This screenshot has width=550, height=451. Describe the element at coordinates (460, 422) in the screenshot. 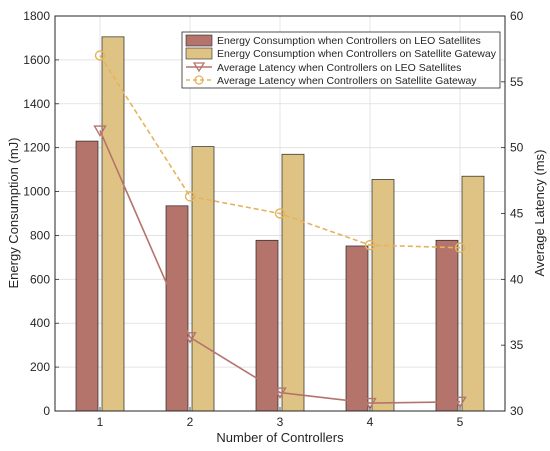

I see `tick-label-x: 5` at that location.